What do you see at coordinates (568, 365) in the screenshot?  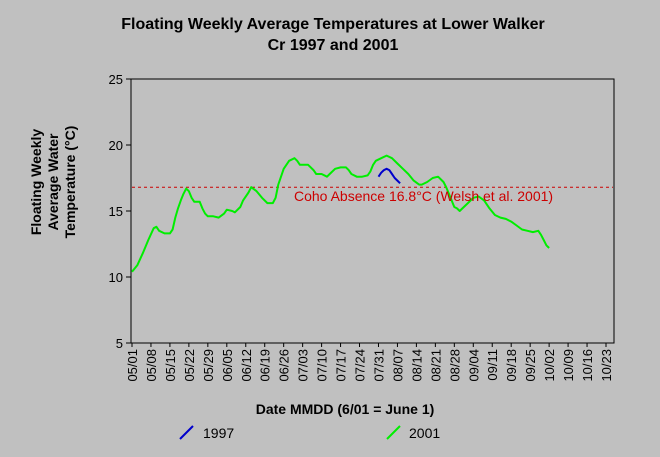 I see `x-tick-label: 10/09` at bounding box center [568, 365].